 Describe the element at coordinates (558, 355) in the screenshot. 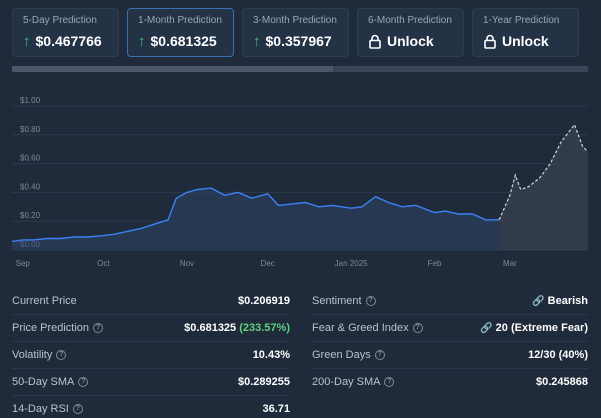

I see `stat-value: 12/30 (40%)` at that location.